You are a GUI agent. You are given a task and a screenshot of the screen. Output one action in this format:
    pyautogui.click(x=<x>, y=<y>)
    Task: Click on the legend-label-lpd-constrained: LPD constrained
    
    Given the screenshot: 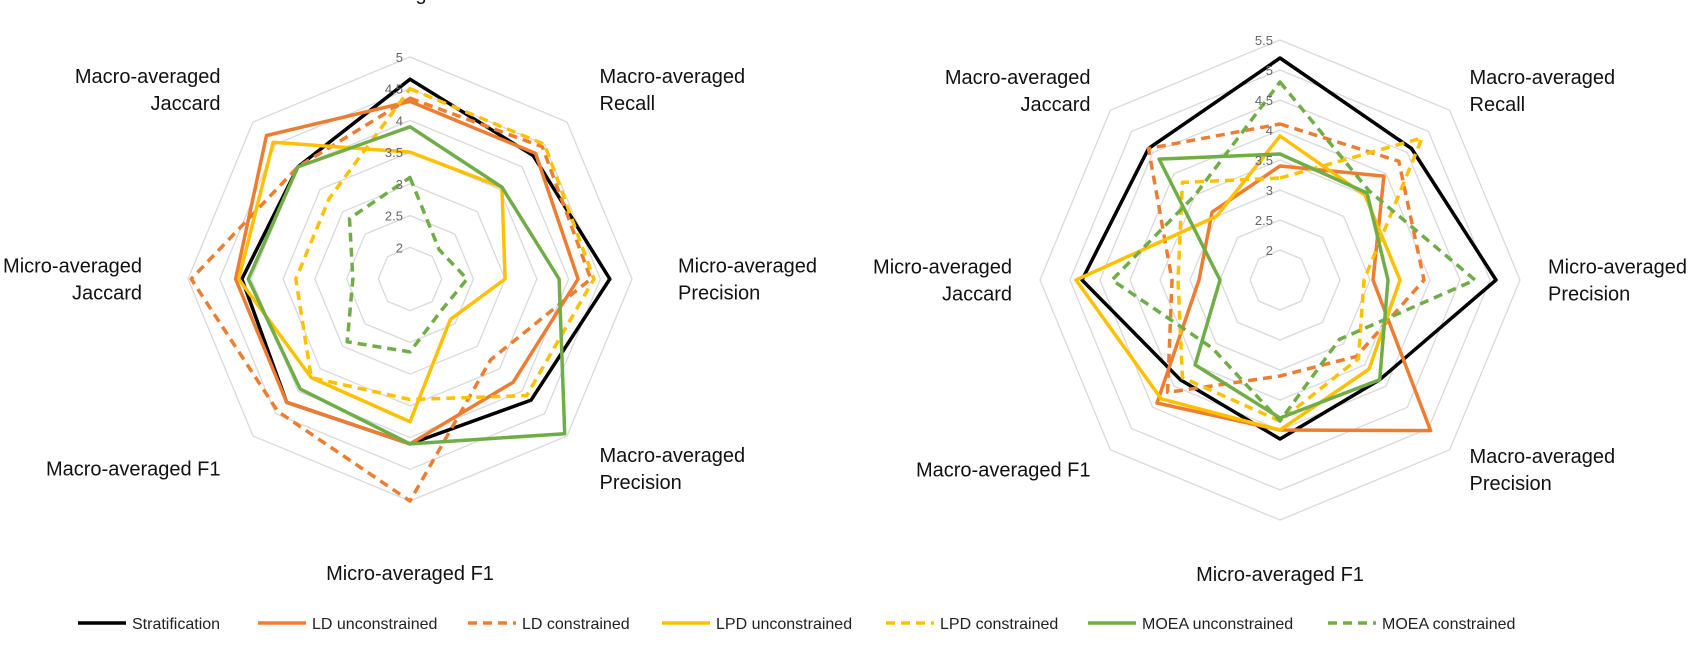 What is the action you would take?
    pyautogui.click(x=999, y=624)
    